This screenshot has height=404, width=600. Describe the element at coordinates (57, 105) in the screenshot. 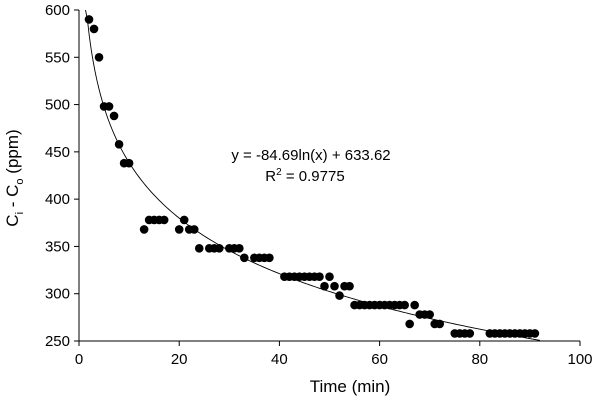

I see `y-tick-label: 500` at that location.